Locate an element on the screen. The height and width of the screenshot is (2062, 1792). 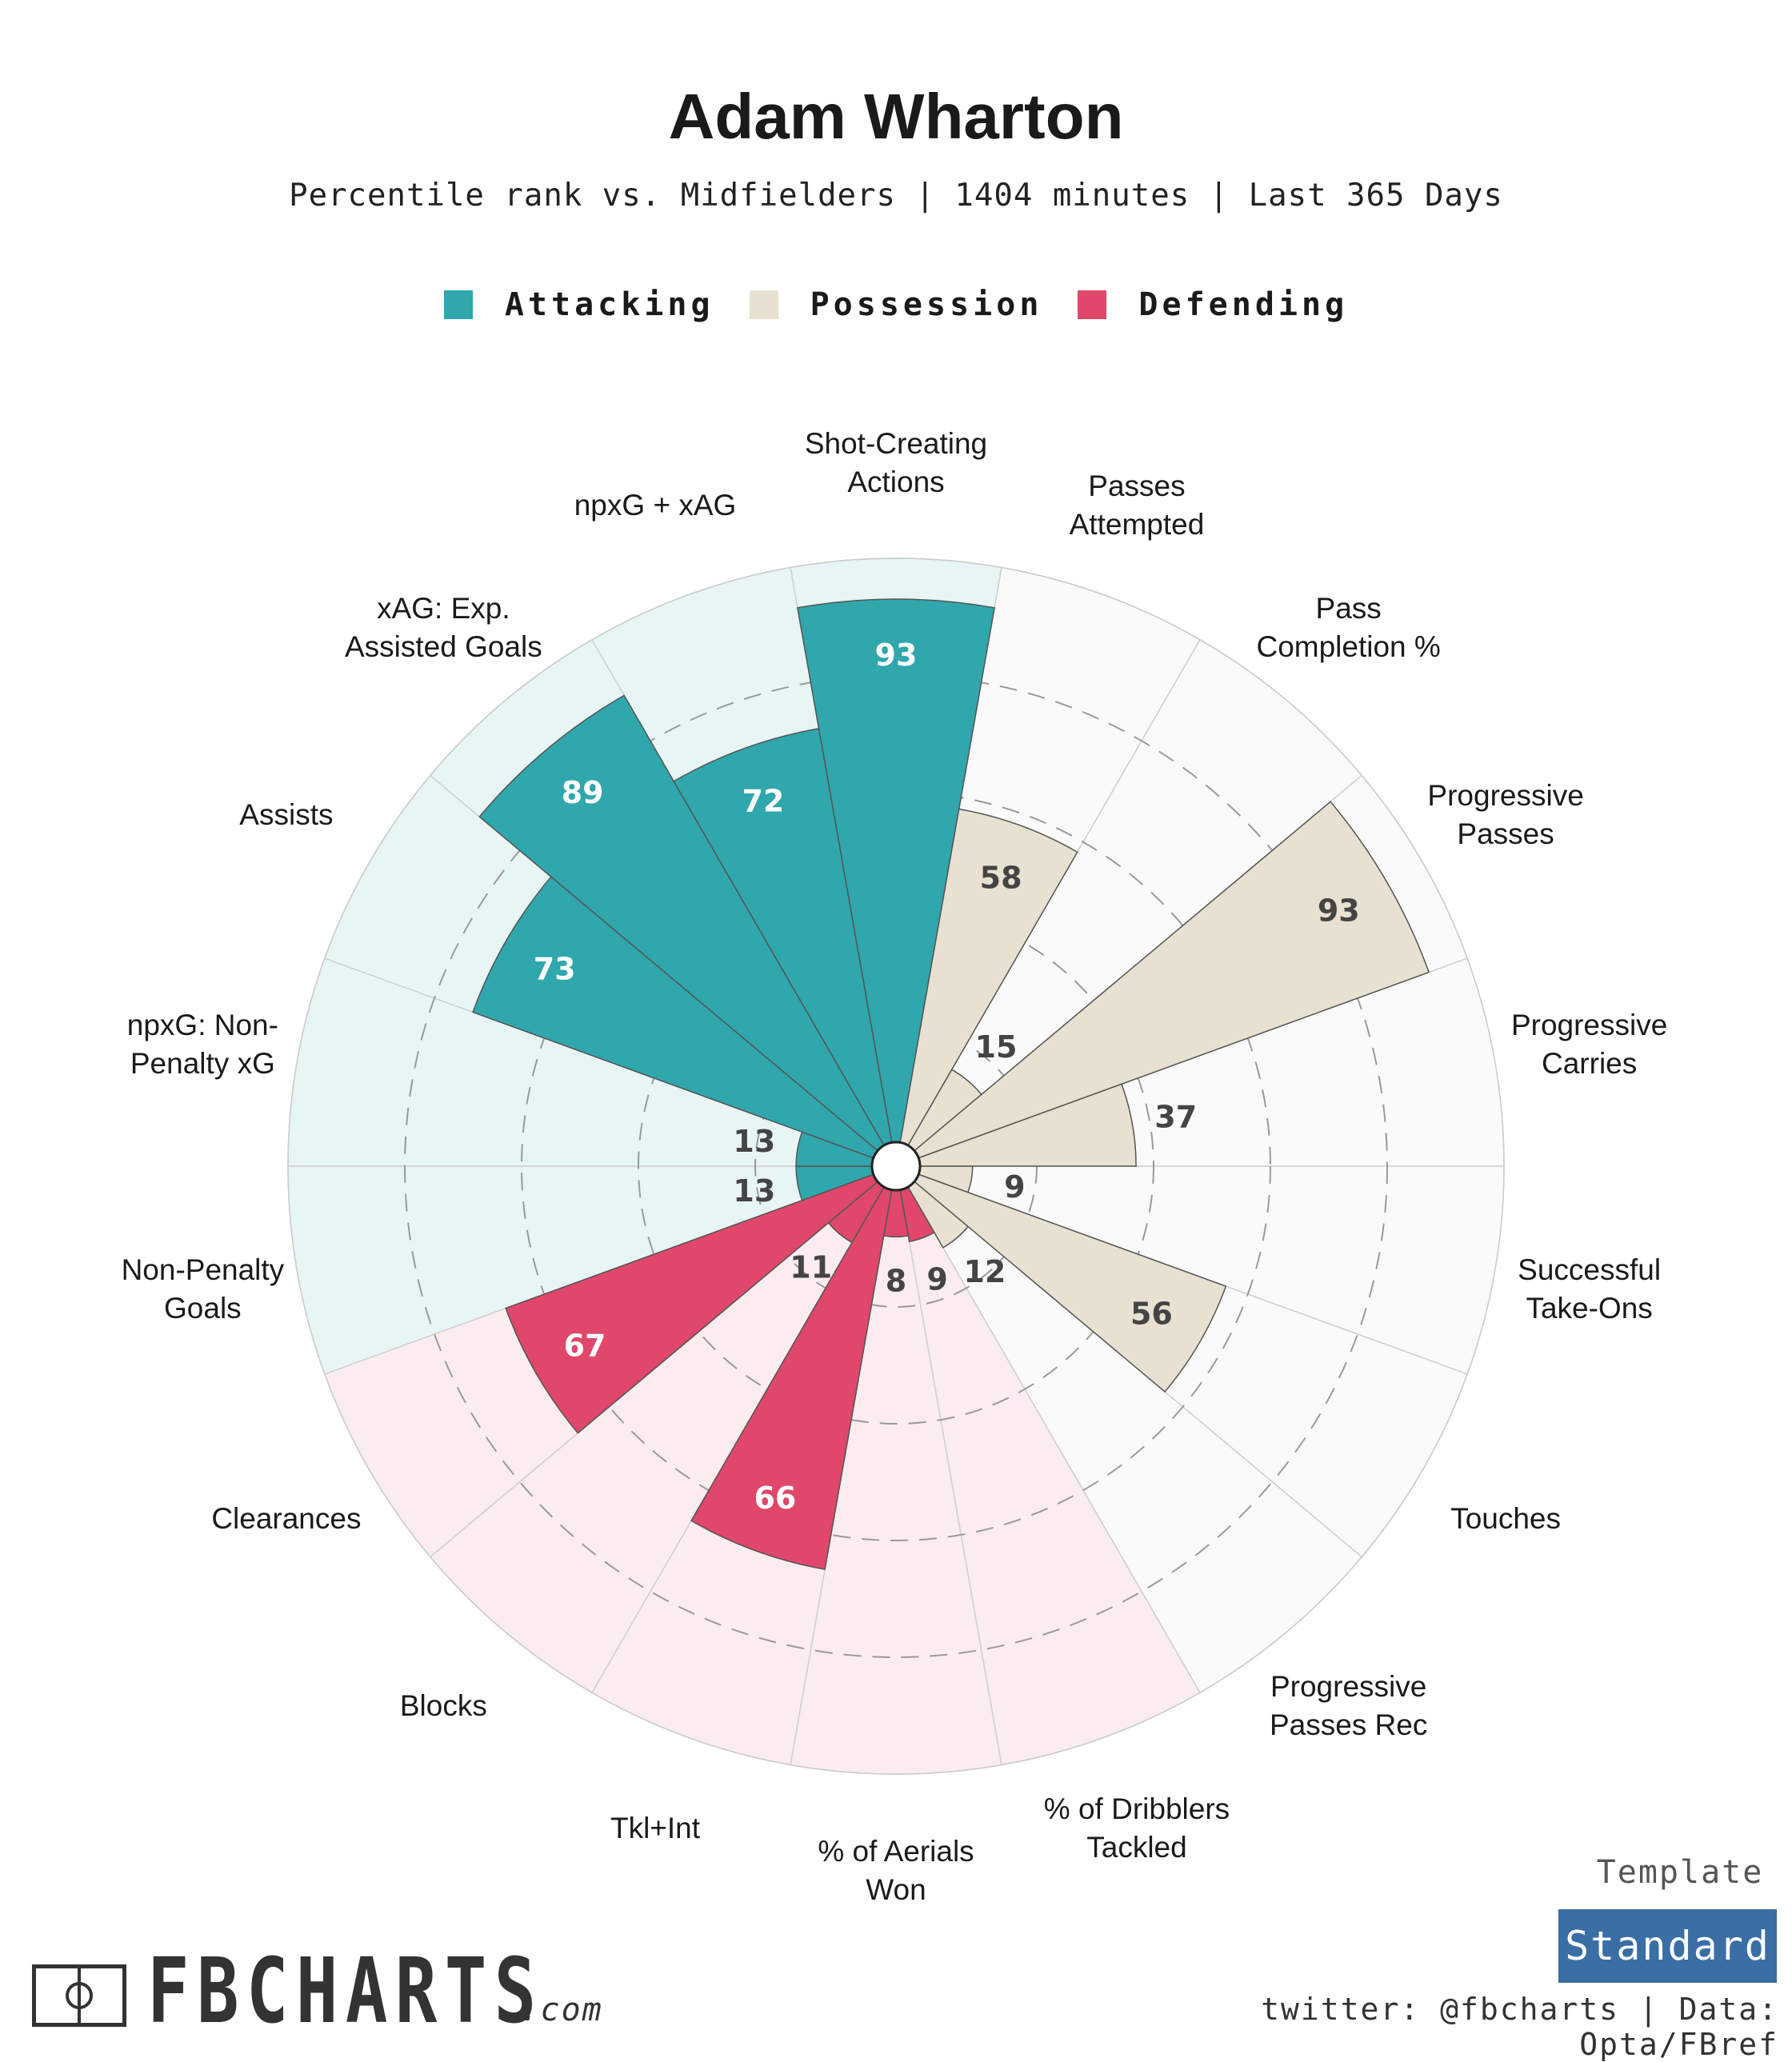
value-label-blocks: 11 is located at coordinates (811, 1268).